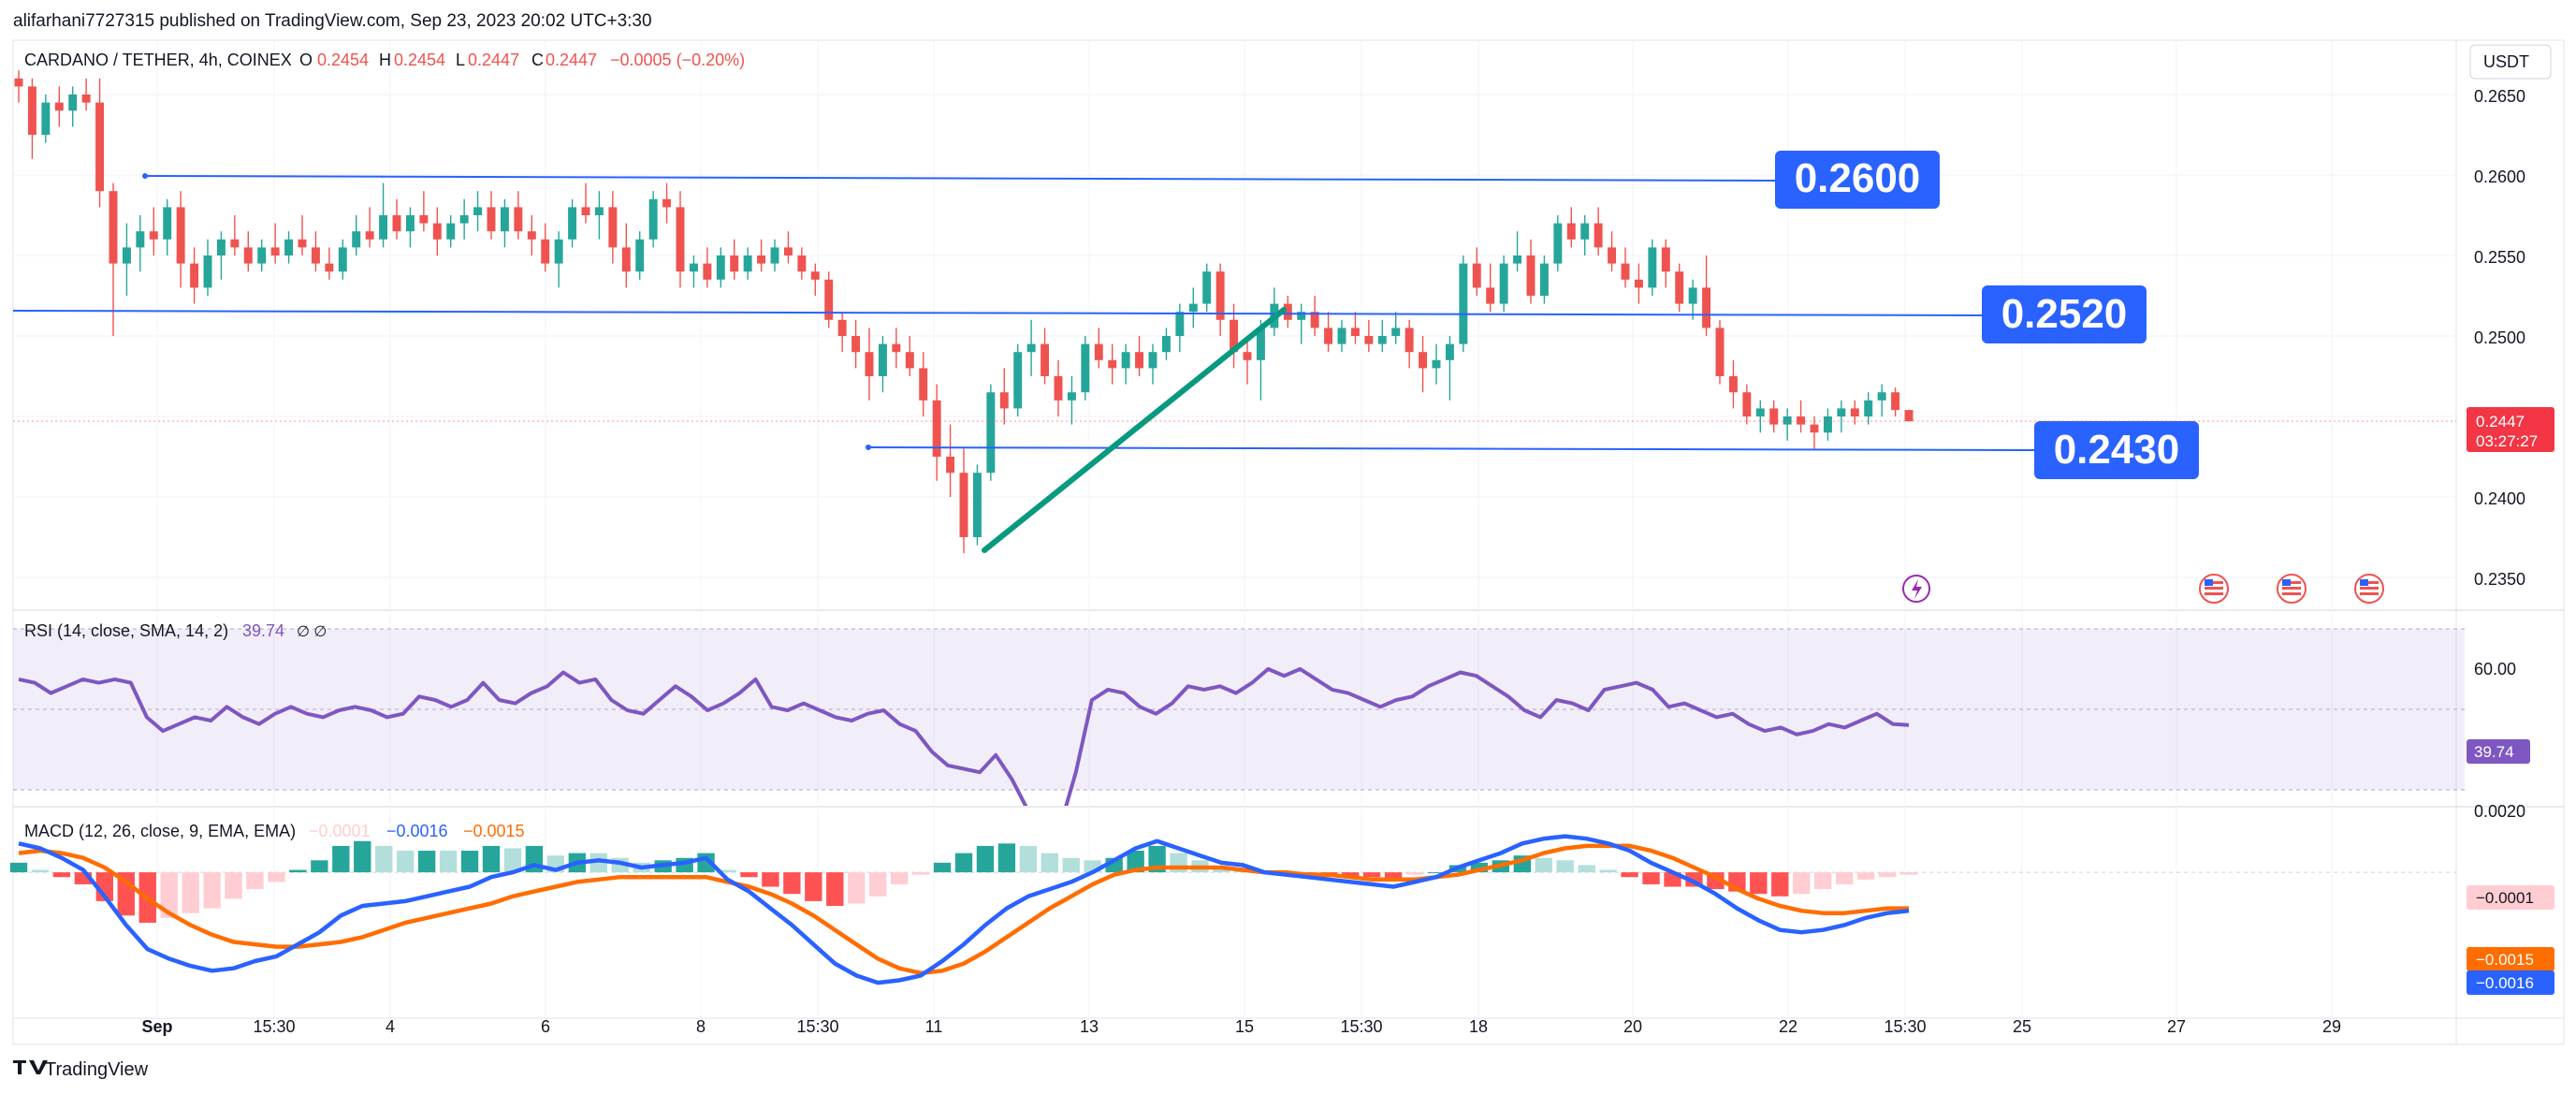  Describe the element at coordinates (2495, 669) in the screenshot. I see `rsi-axis-tick: 60.00` at that location.